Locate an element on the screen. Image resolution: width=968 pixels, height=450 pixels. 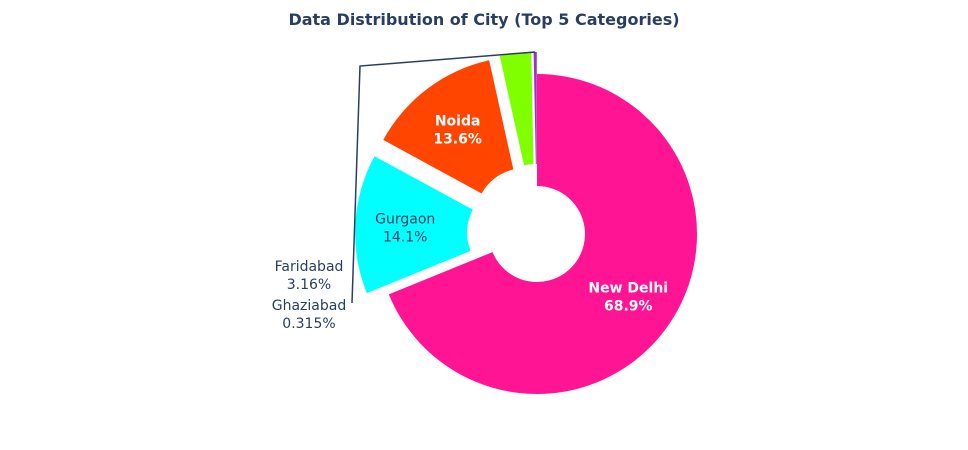
slice-label-faridabad: Faridabad is located at coordinates (309, 267).